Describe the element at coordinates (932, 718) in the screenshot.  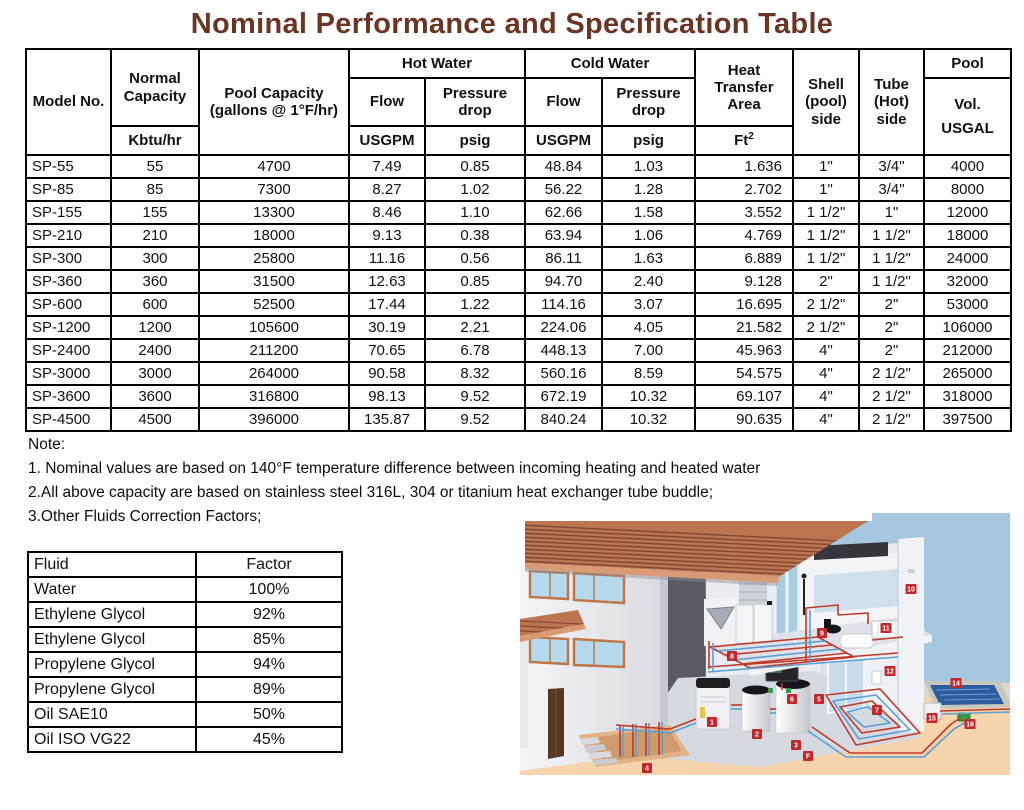
I see `badge-15: 15` at that location.